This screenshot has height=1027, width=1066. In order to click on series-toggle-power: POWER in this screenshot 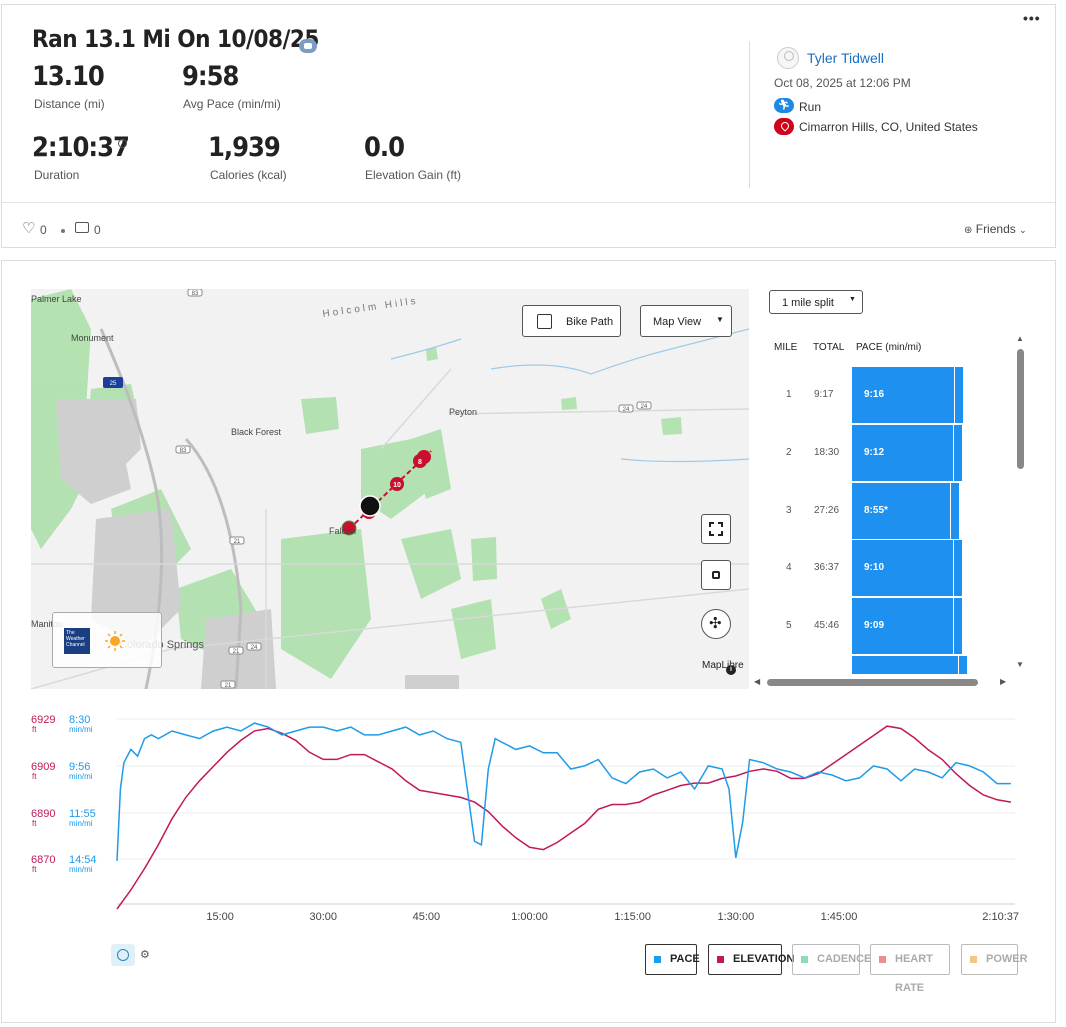, I will do `click(994, 959)`.